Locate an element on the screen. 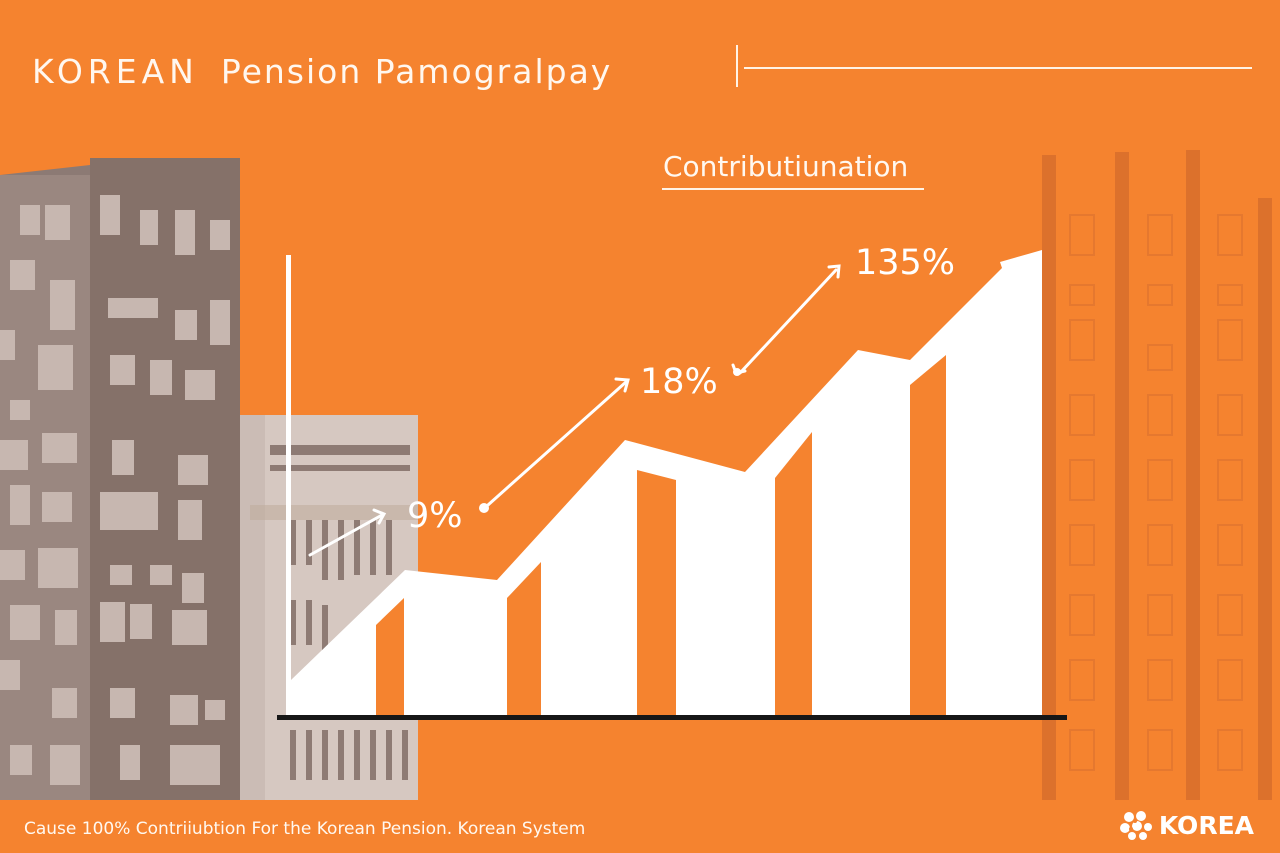 The height and width of the screenshot is (853, 1280). growth-arrows is located at coordinates (574, 410).